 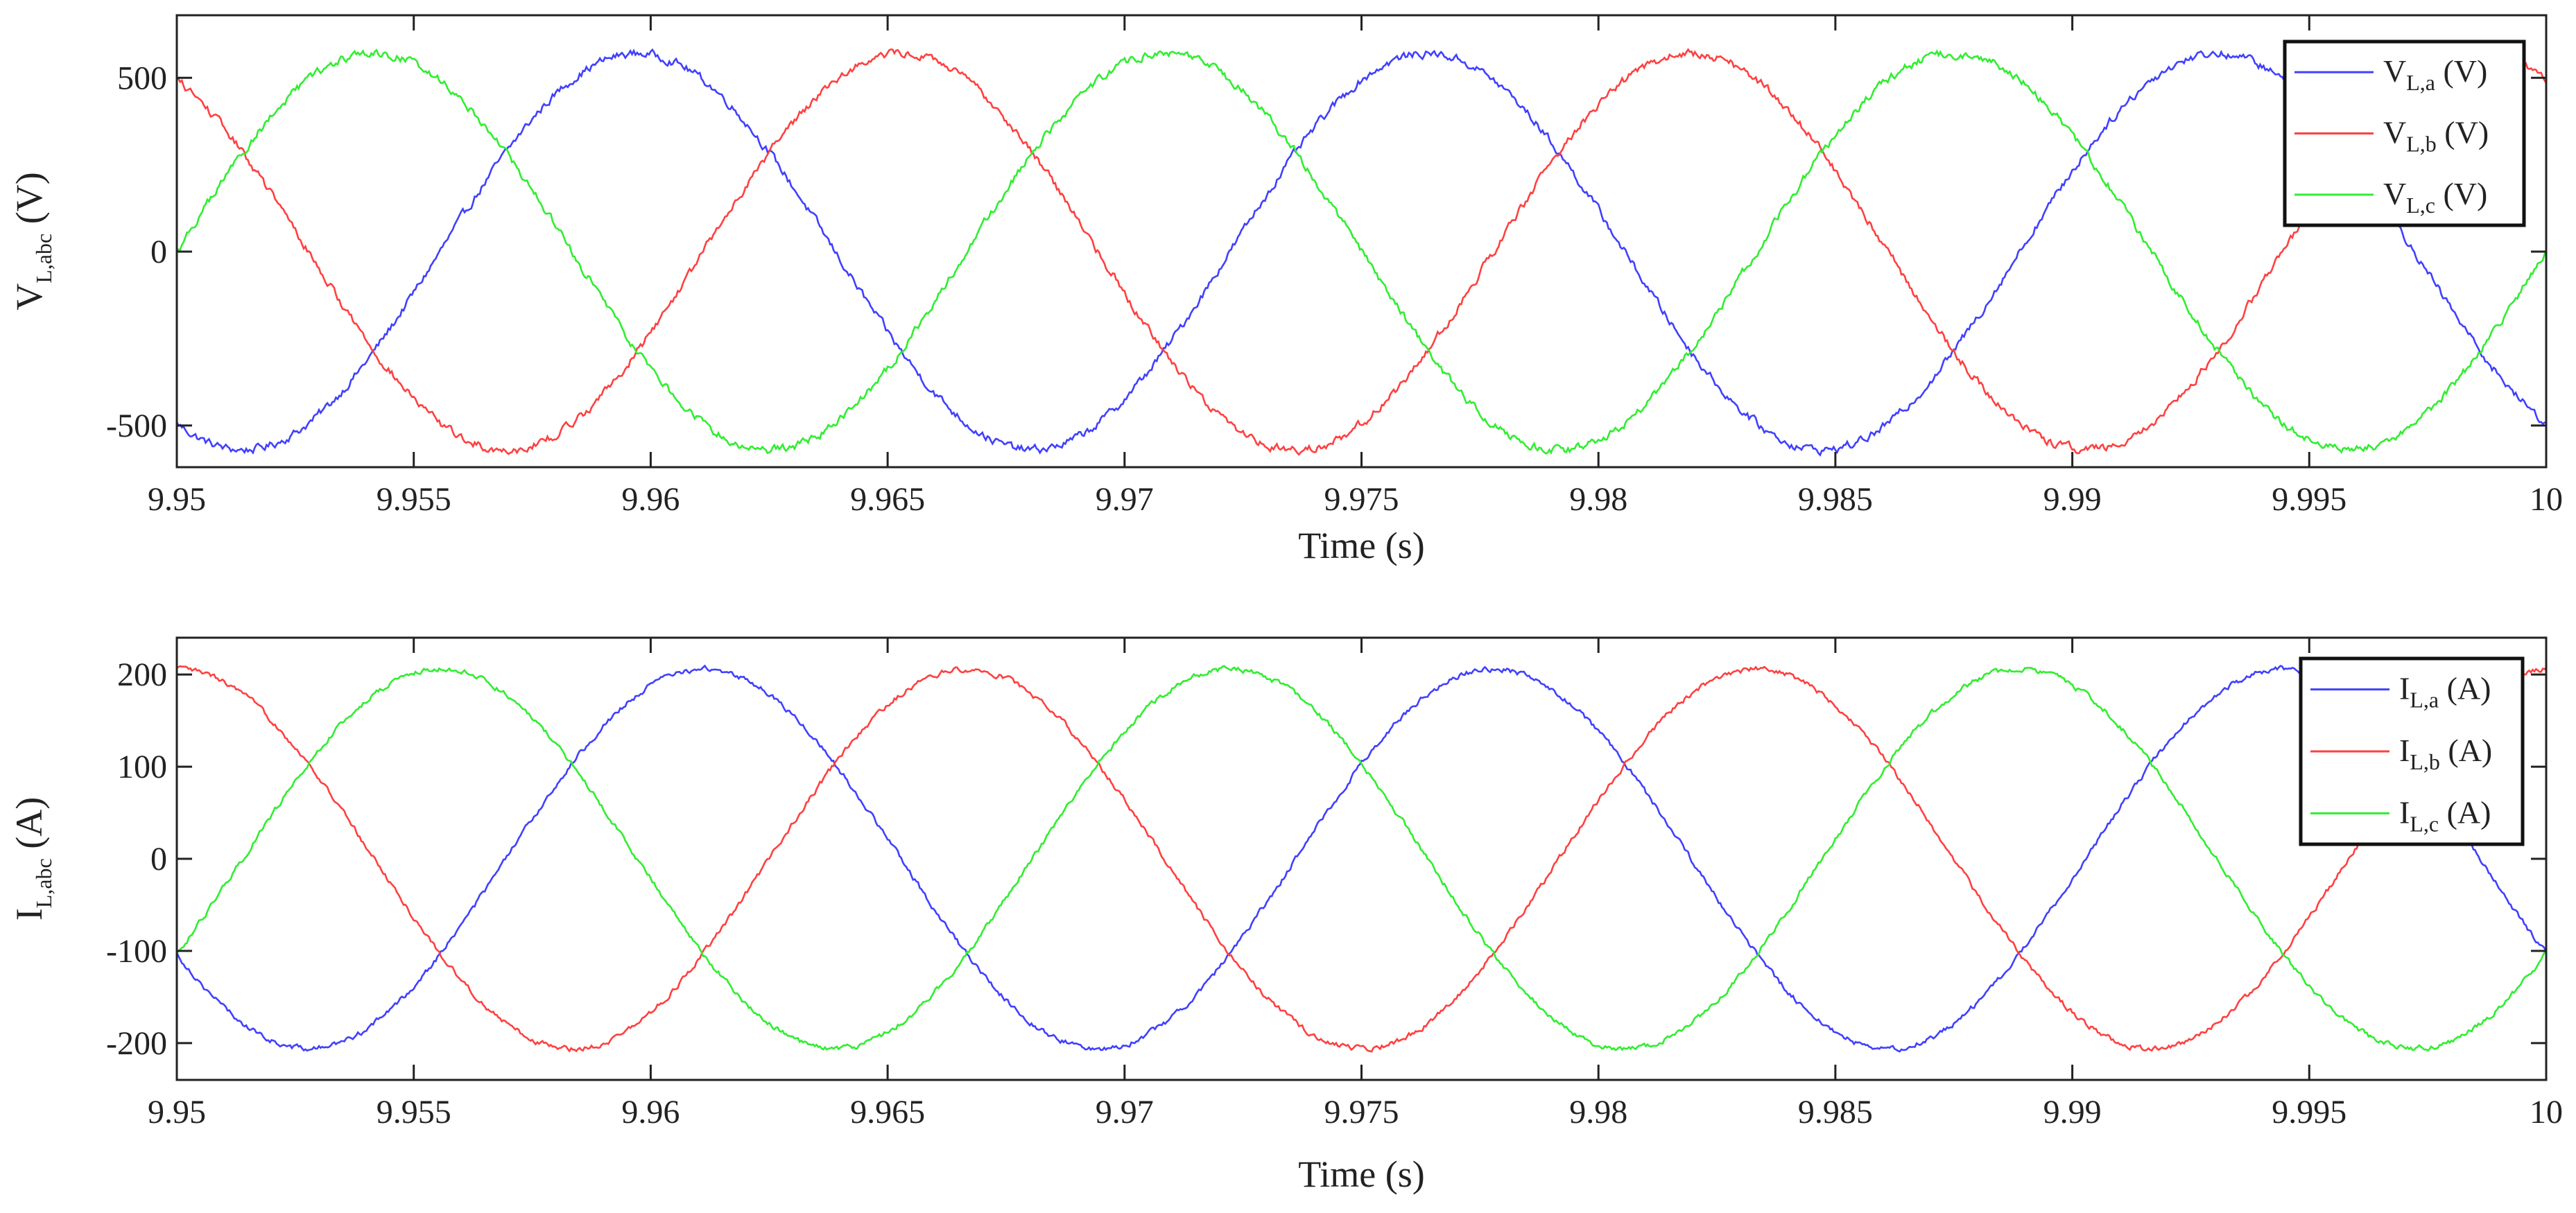 I want to click on legend: VL,a (V) VL,b (V) VL,c (V), so click(x=2404, y=133).